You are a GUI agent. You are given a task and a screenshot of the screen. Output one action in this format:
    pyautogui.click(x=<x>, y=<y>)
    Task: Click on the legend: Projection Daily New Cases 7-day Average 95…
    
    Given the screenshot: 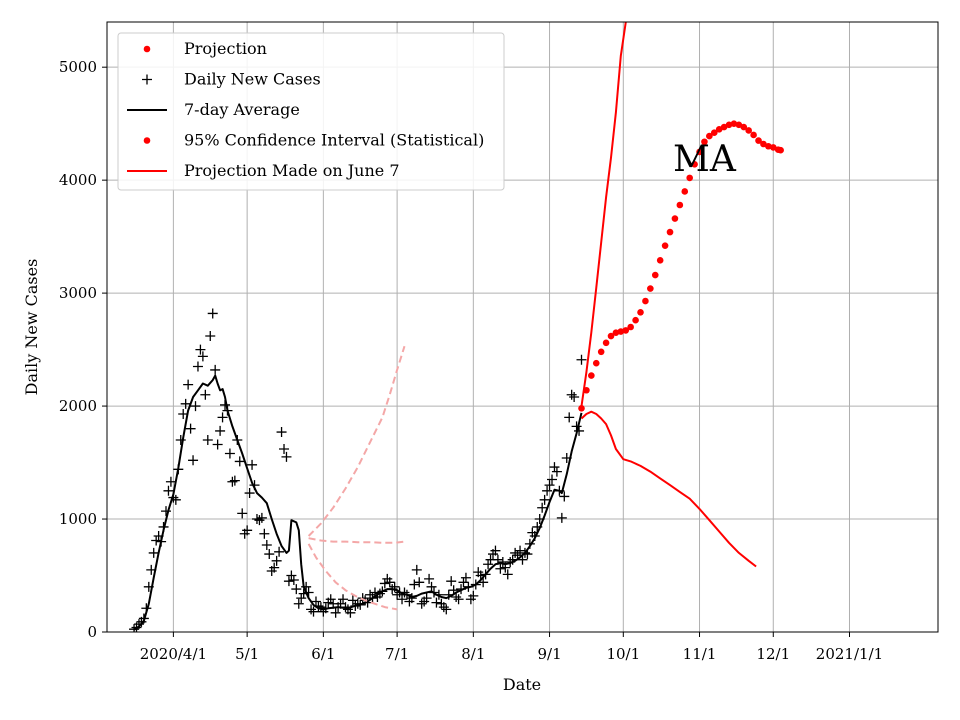 What is the action you would take?
    pyautogui.click(x=311, y=111)
    